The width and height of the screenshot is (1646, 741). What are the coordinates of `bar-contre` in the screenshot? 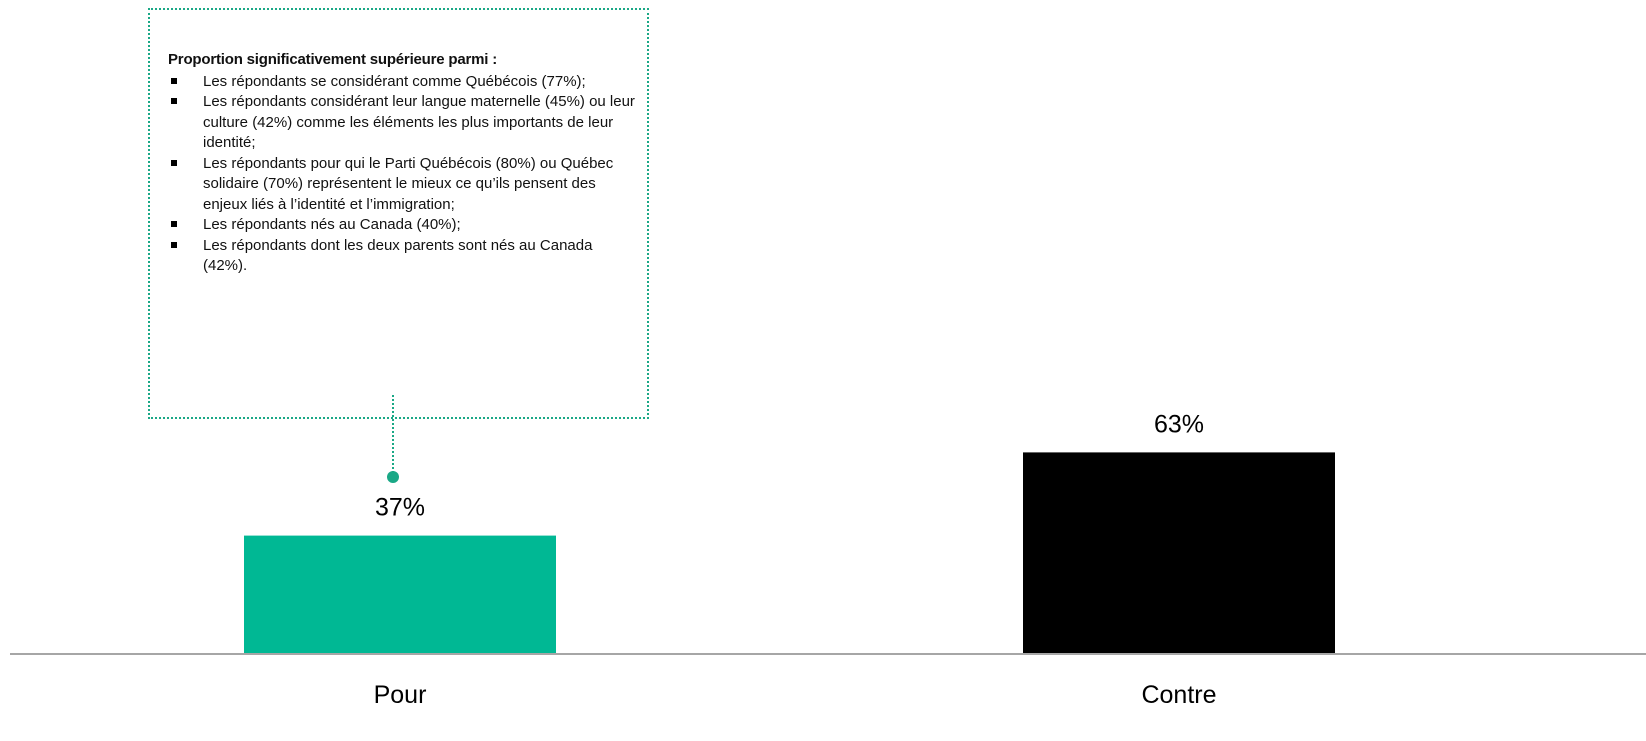 It's located at (1179, 553).